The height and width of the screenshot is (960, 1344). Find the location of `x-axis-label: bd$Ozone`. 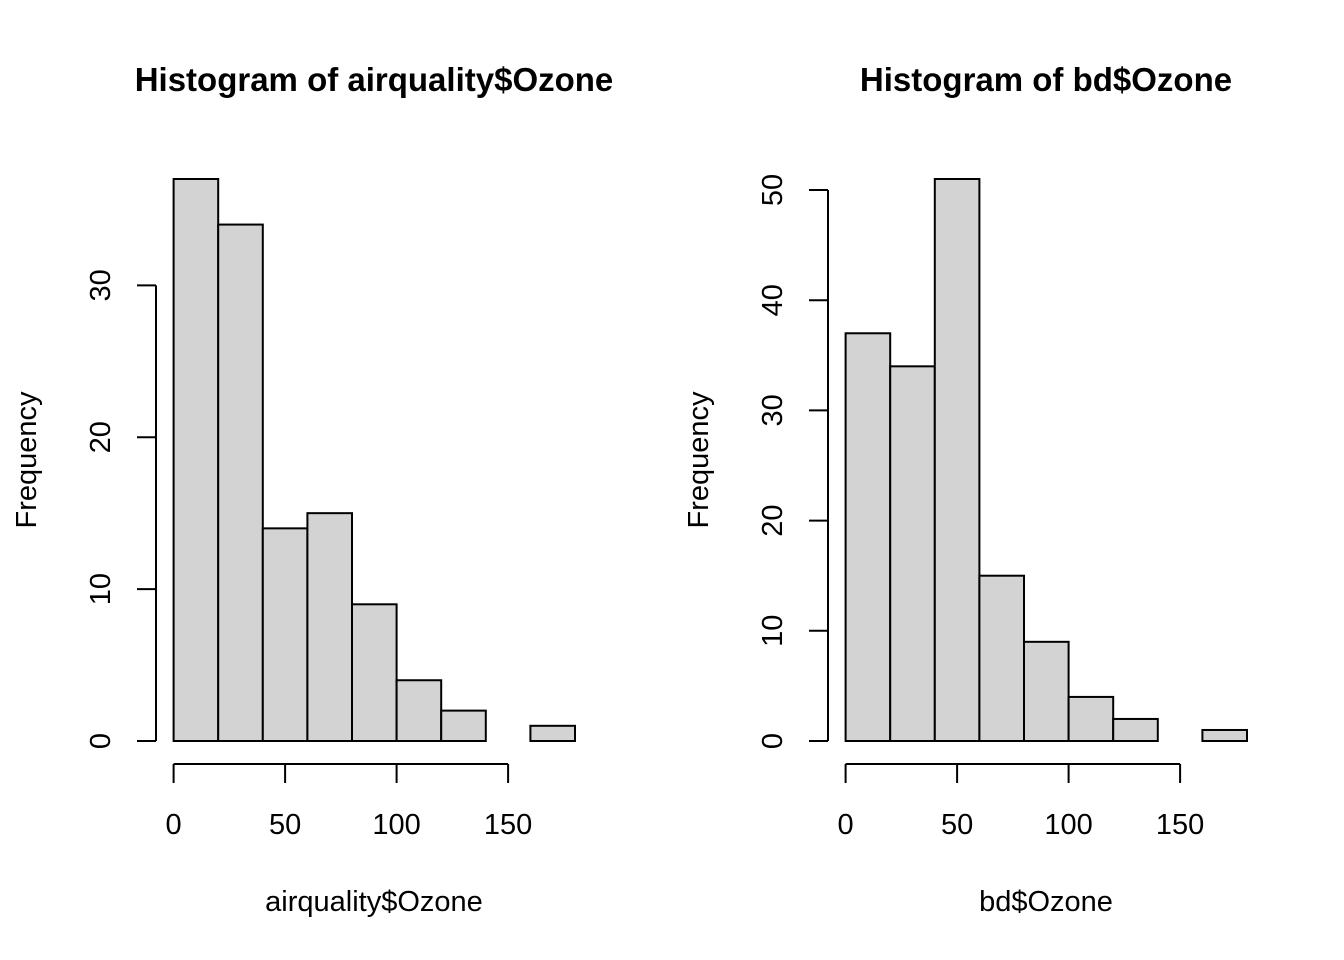

x-axis-label: bd$Ozone is located at coordinates (1046, 902).